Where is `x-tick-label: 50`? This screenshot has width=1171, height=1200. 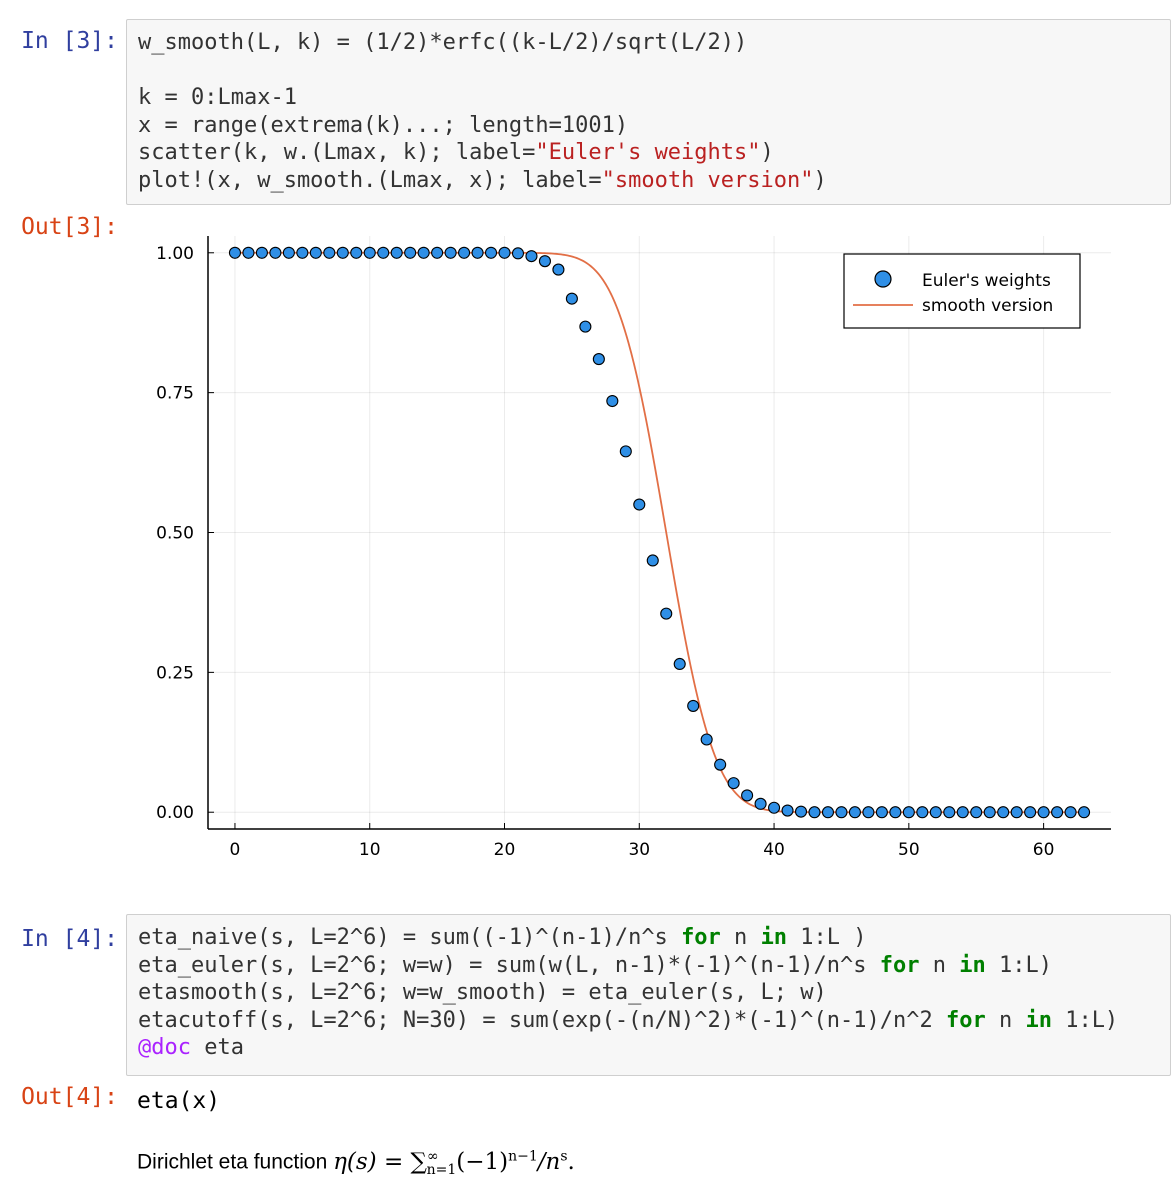
x-tick-label: 50 is located at coordinates (909, 850).